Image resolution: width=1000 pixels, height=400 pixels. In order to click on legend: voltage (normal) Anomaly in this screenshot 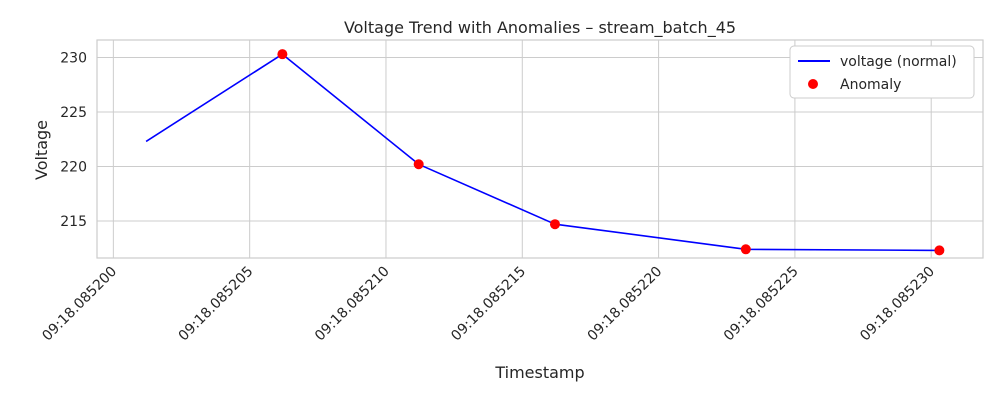, I will do `click(882, 72)`.